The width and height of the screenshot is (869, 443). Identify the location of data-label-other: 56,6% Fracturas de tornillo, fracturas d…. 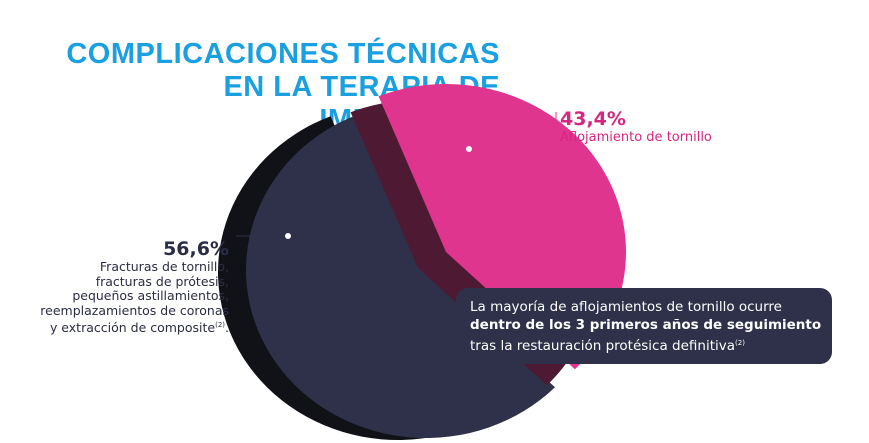
(134, 287).